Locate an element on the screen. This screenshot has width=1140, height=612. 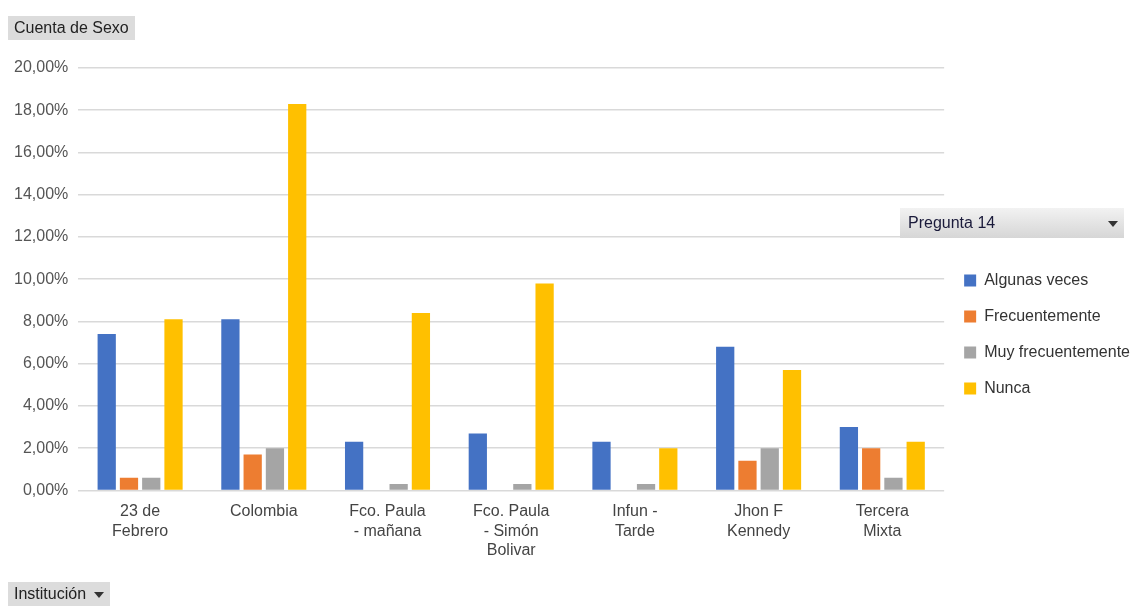
y-tick-label: 14,00% is located at coordinates (41, 194).